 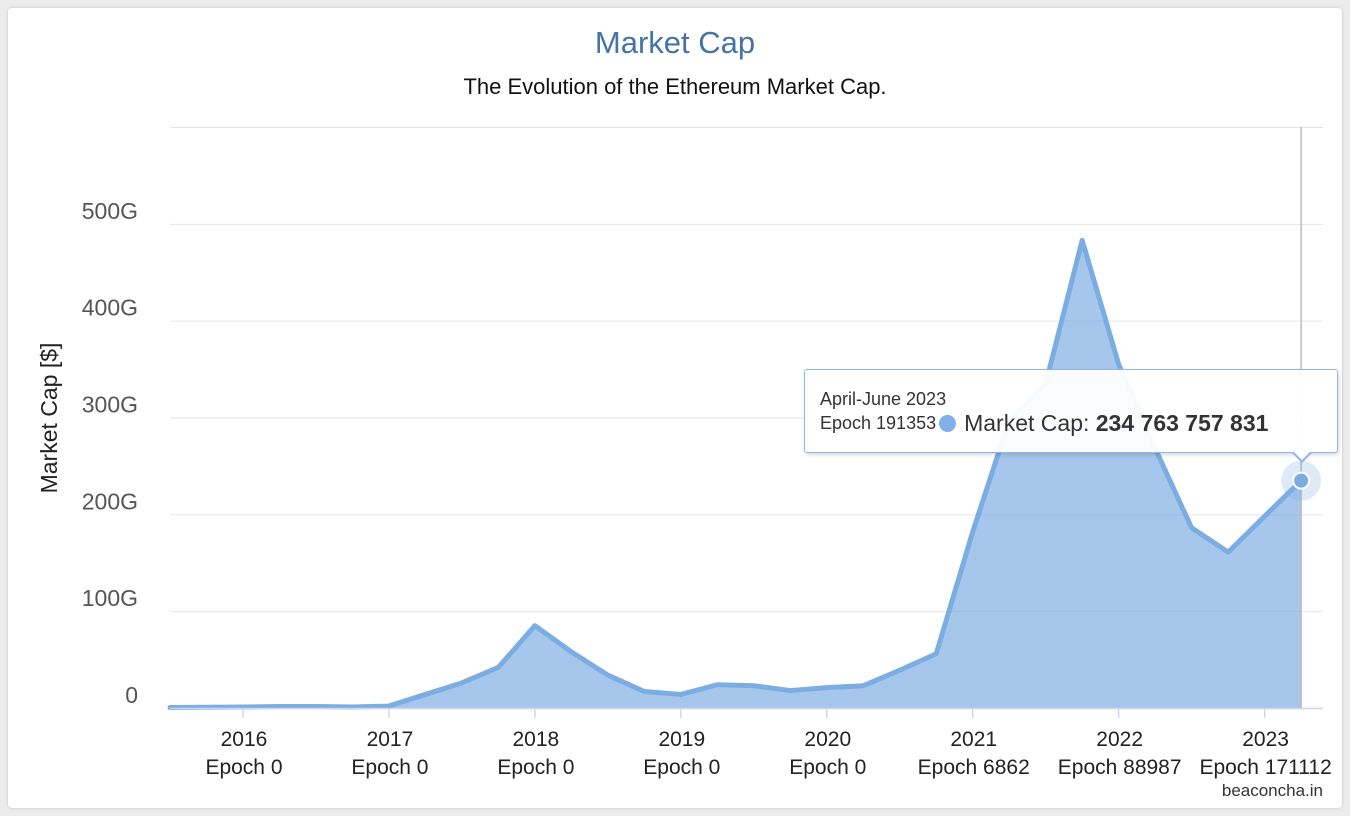 I want to click on y-tick-label: 200G, so click(x=110, y=501).